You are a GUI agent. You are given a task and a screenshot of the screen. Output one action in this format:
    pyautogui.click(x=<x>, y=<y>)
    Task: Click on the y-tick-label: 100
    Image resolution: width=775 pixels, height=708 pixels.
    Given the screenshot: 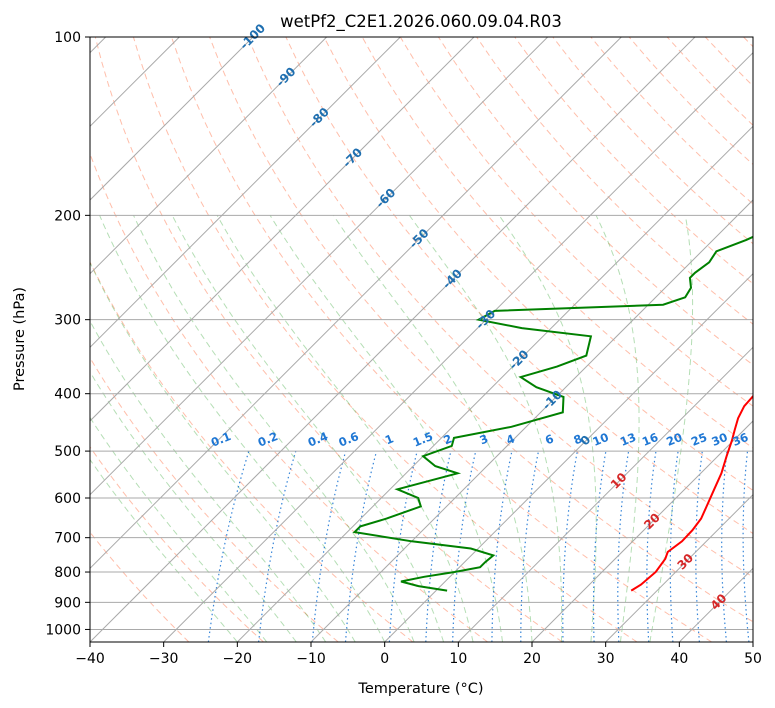 What is the action you would take?
    pyautogui.click(x=67, y=38)
    